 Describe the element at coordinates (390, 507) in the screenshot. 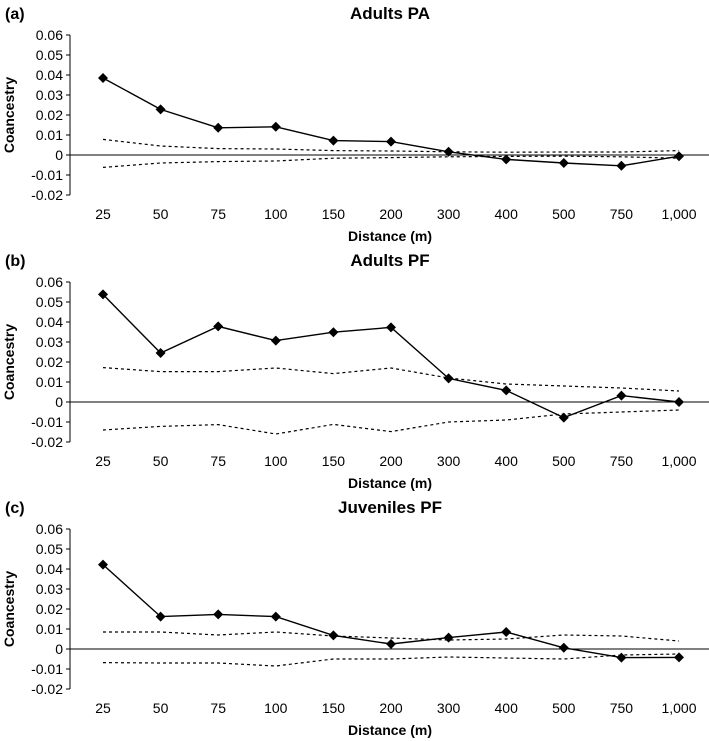

I see `chart-title: Juveniles PF` at that location.